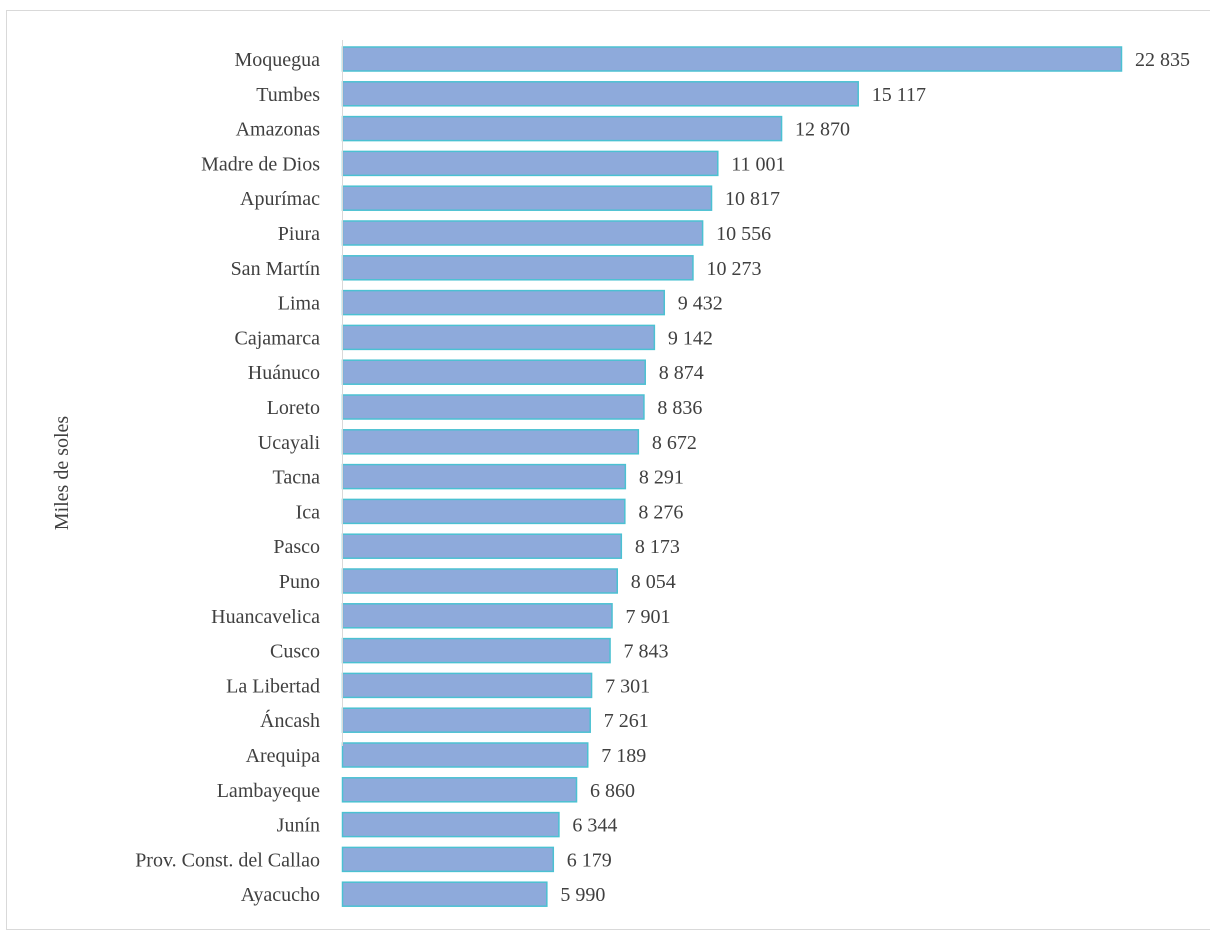  What do you see at coordinates (657, 547) in the screenshot?
I see `value-label: 8 173` at bounding box center [657, 547].